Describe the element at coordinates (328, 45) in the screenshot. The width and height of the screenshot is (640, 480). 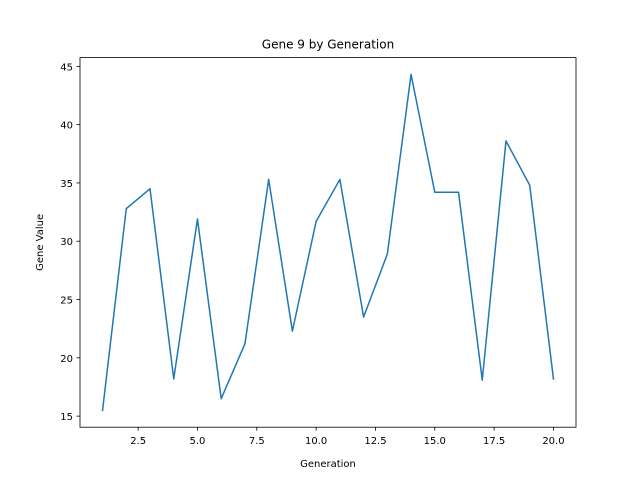
I see `chart-title: Gene 9 by Generation` at that location.